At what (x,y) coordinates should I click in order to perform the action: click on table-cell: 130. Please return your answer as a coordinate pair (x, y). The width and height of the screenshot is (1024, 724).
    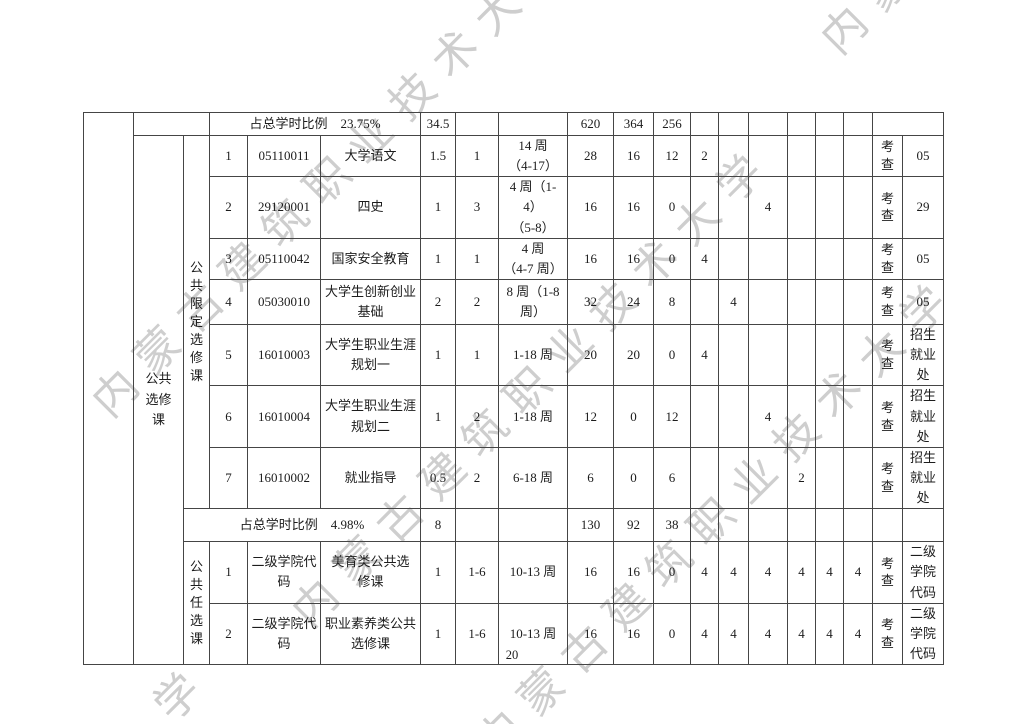
    Looking at the image, I should click on (590, 525).